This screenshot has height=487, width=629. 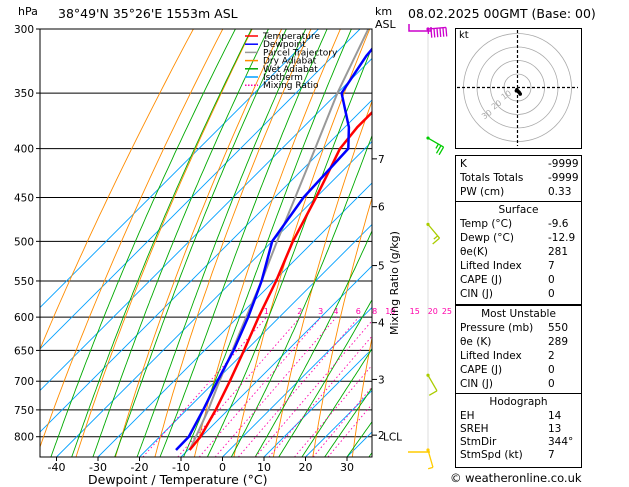 I want to click on surface-temp-value: -9.6, so click(x=558, y=224).